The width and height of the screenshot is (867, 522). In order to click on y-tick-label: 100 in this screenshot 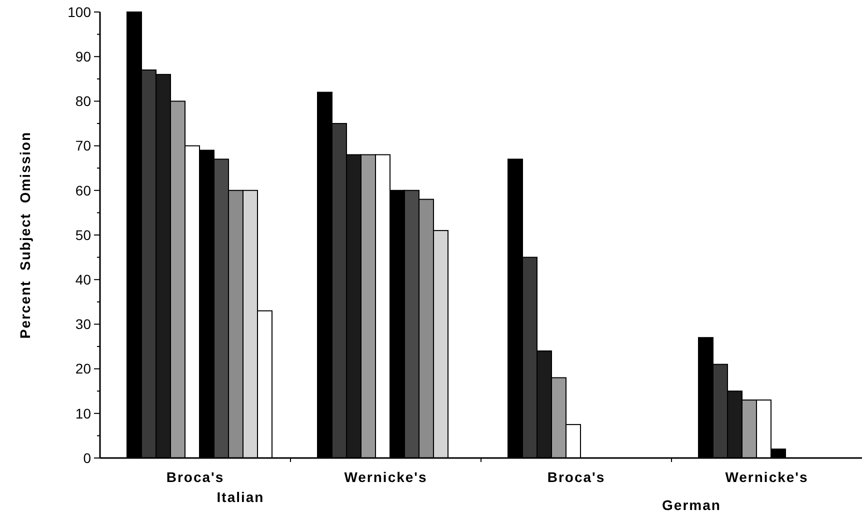, I will do `click(80, 12)`.